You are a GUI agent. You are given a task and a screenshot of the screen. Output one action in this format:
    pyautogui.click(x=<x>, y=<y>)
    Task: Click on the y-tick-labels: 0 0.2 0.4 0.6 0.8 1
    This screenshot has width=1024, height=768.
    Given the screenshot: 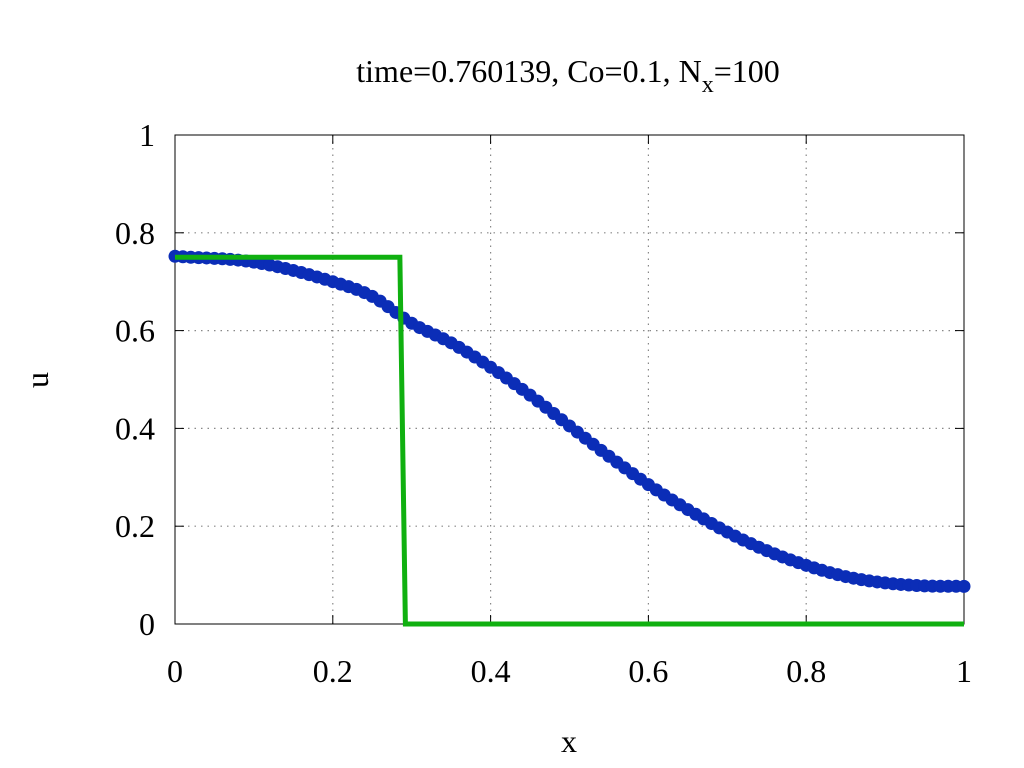 What is the action you would take?
    pyautogui.click(x=135, y=379)
    